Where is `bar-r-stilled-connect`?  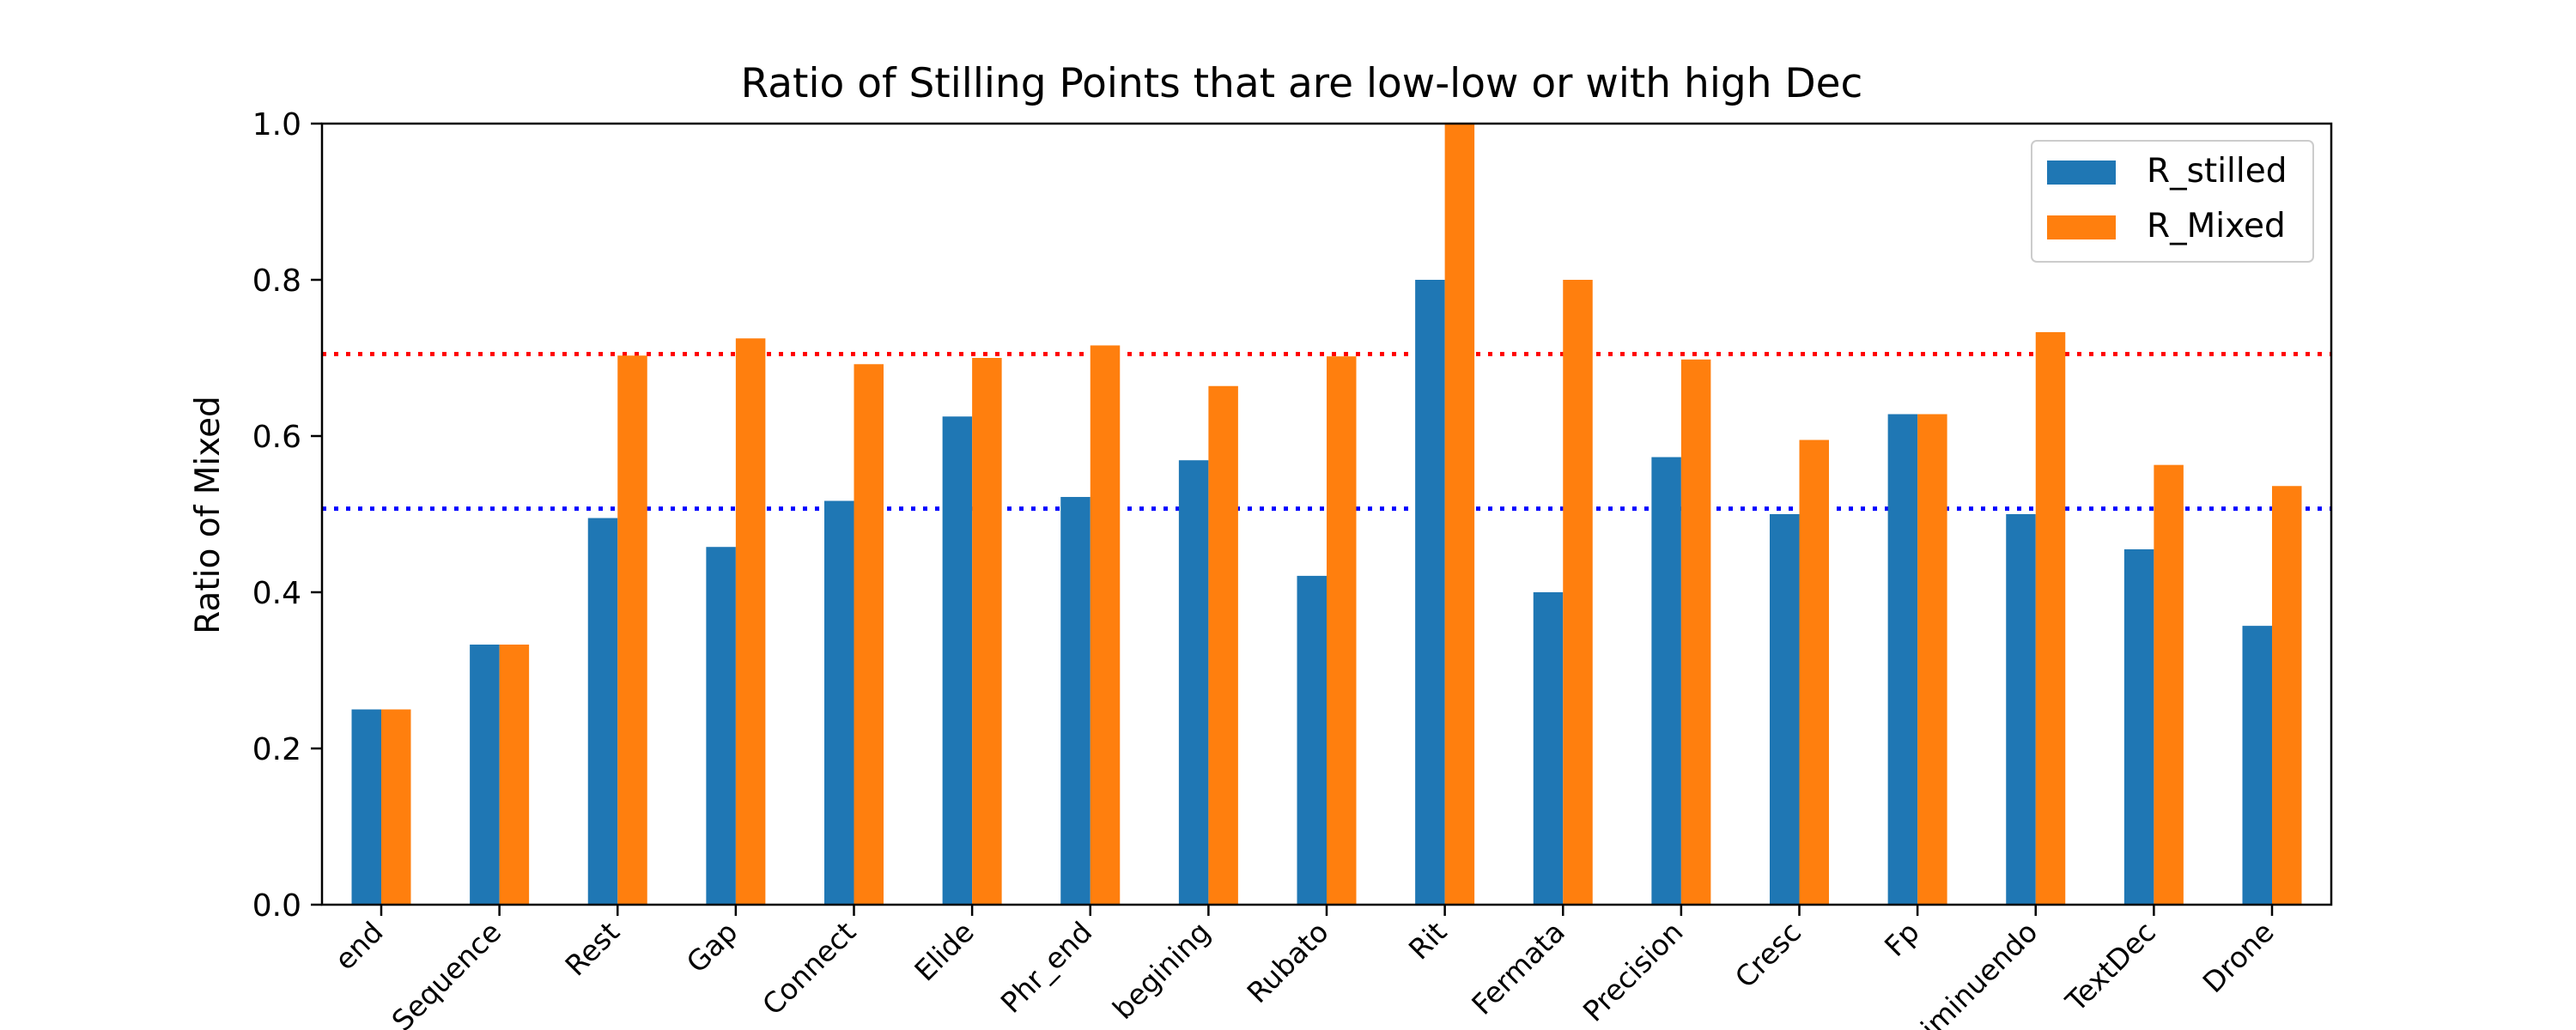 bar-r-stilled-connect is located at coordinates (839, 702).